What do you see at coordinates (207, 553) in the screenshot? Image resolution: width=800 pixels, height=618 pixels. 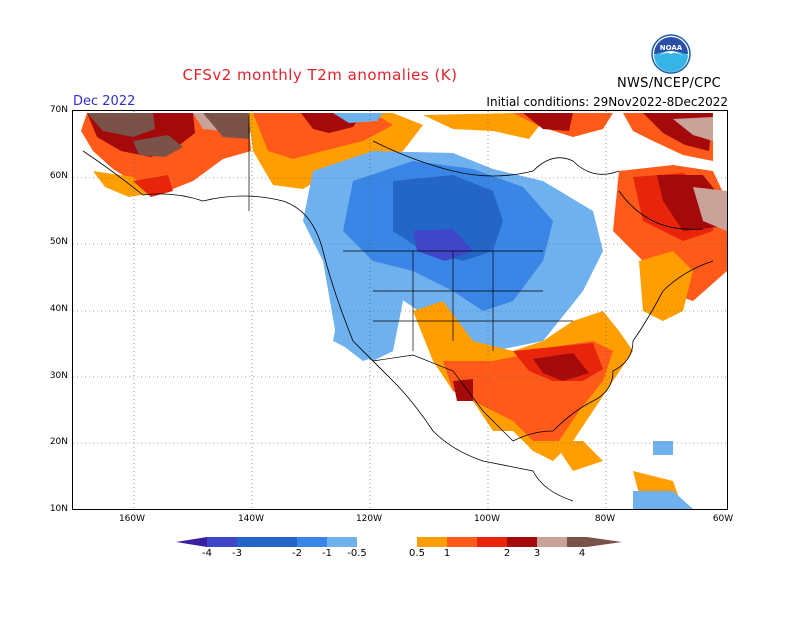 I see `colorbar-label: -4` at bounding box center [207, 553].